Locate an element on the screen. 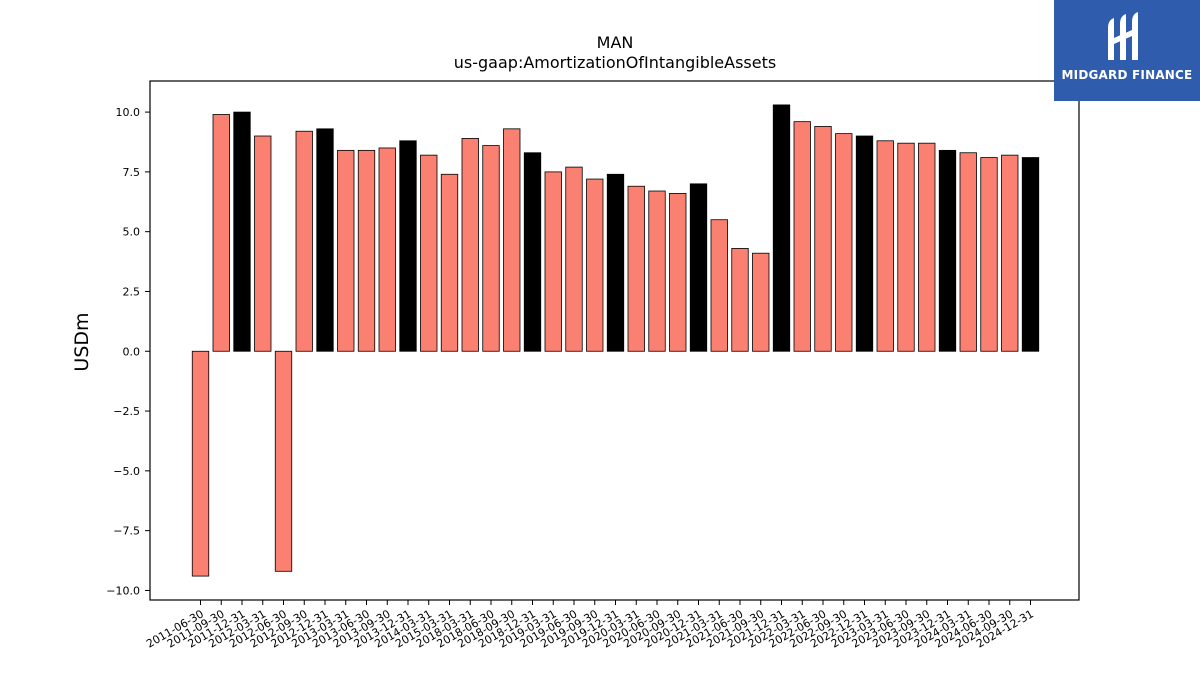  chart-title: MAN is located at coordinates (615, 42).